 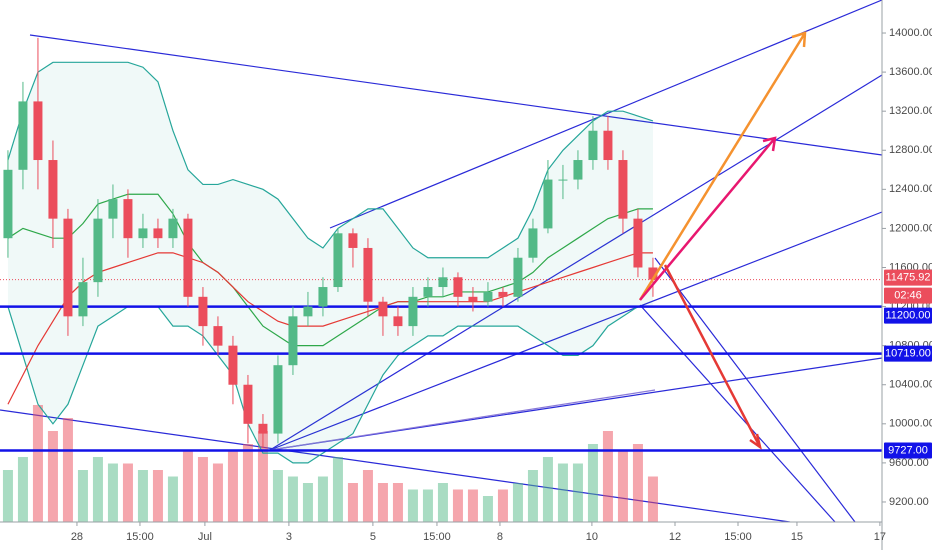 What do you see at coordinates (909, 502) in the screenshot?
I see `y-tick-label: 9200.00` at bounding box center [909, 502].